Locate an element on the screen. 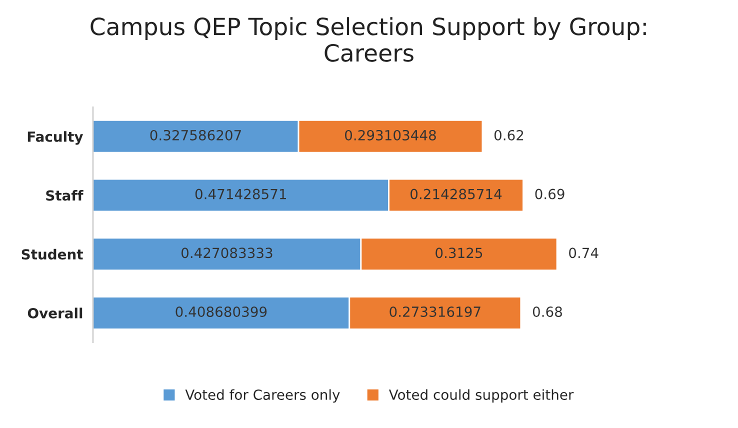  data-label: 0.3125 is located at coordinates (459, 253).